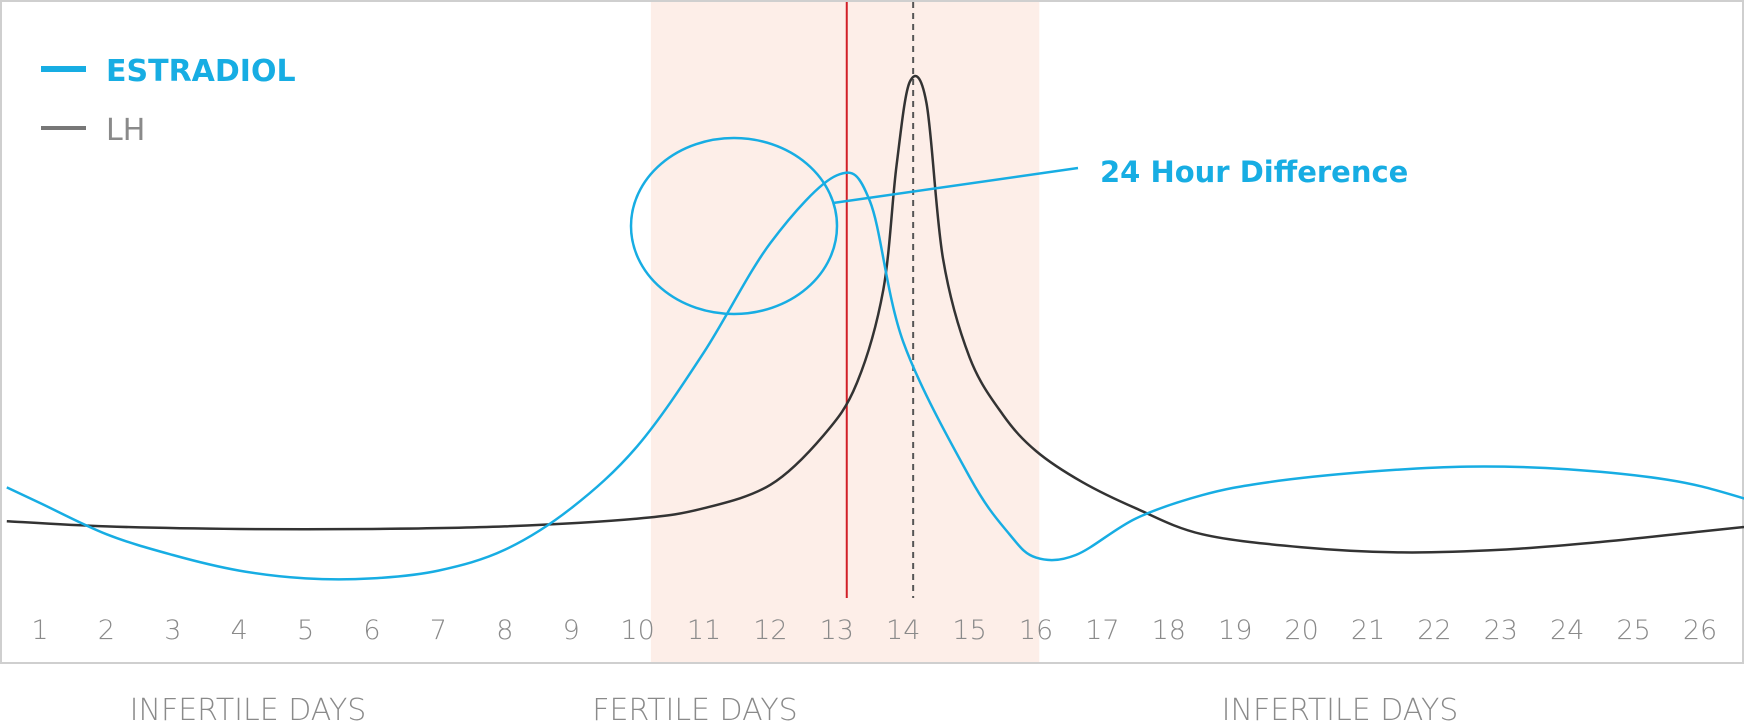  I want to click on x-tick-label: 16, so click(1036, 630).